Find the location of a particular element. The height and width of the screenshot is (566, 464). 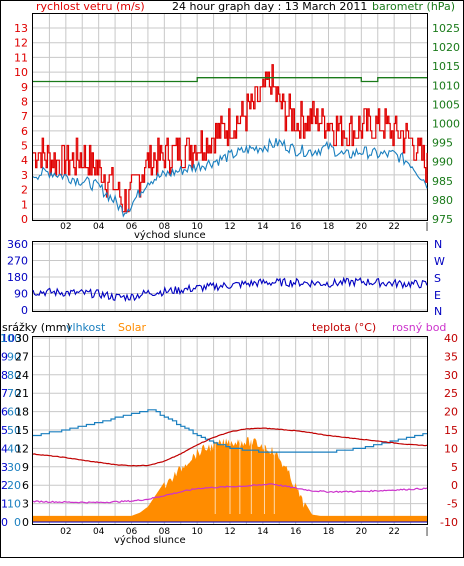

wind-tick-label: 13 is located at coordinates (21, 28).